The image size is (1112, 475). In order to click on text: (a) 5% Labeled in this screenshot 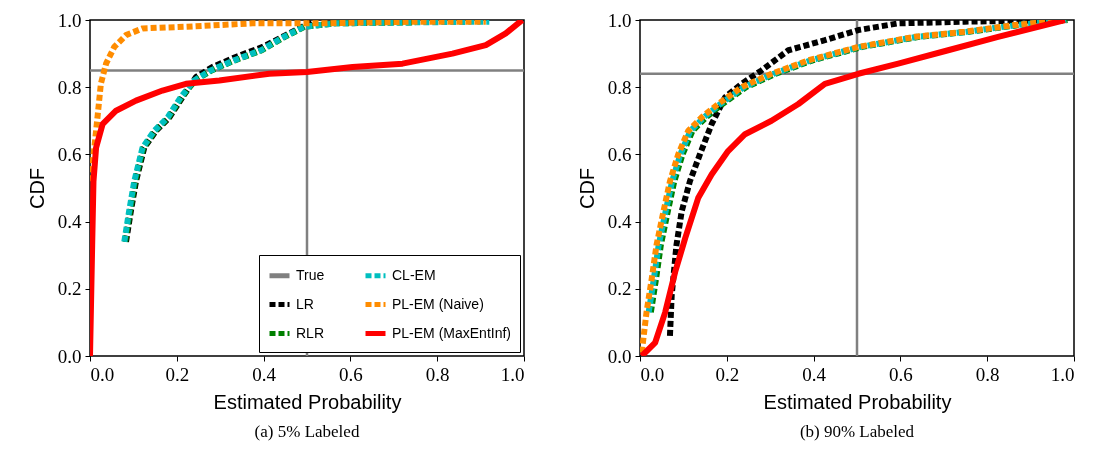, I will do `click(307, 431)`.